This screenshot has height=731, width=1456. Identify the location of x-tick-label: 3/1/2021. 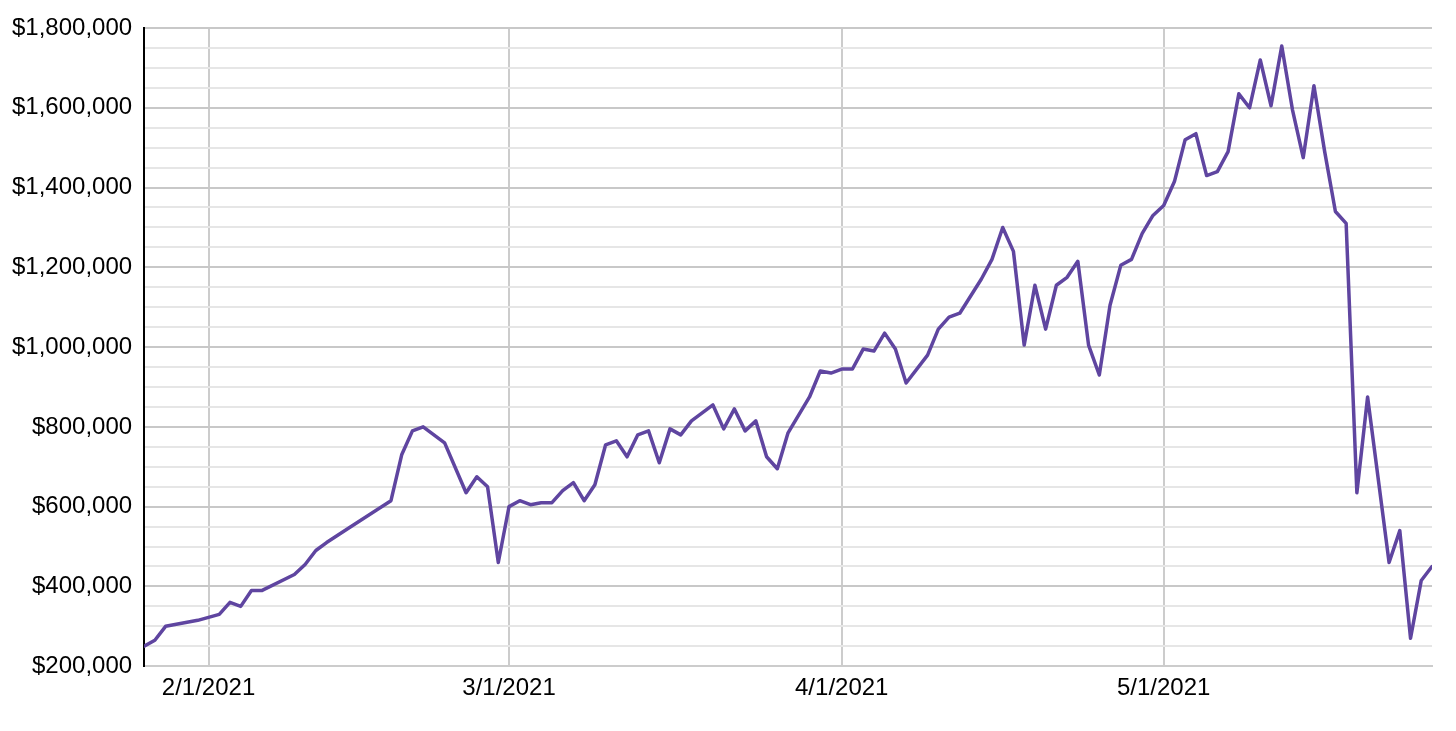
(509, 687).